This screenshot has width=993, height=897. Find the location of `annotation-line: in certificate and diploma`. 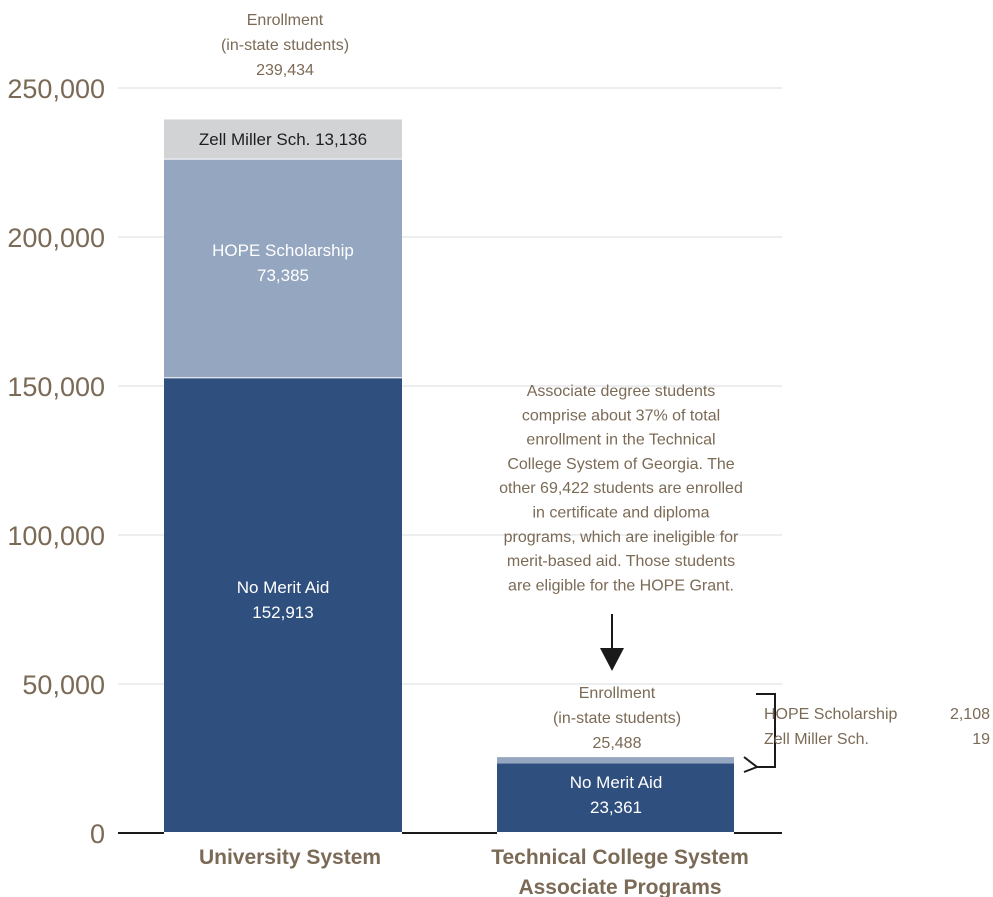

annotation-line: in certificate and diploma is located at coordinates (621, 513).